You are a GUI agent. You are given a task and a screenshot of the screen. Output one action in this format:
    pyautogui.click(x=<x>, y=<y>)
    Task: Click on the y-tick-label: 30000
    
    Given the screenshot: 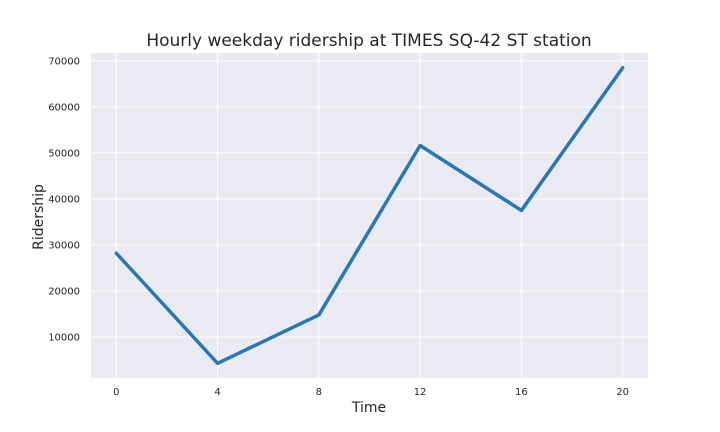 What is the action you would take?
    pyautogui.click(x=64, y=245)
    